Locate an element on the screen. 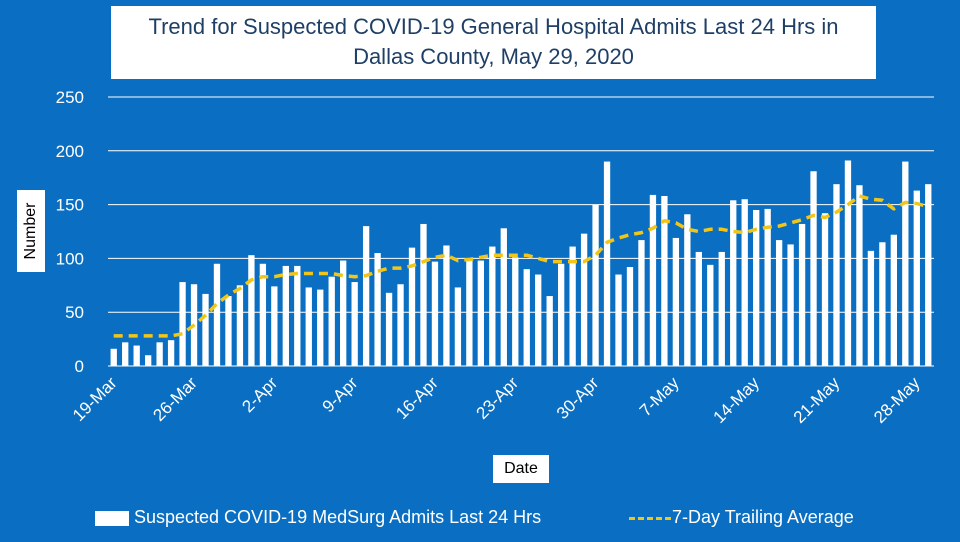 The image size is (960, 542). y-tick-label: 150 is located at coordinates (70, 205).